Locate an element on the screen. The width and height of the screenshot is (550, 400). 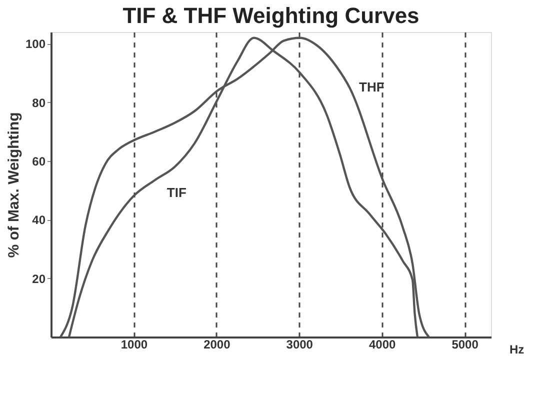
x-tick-label: 2000 is located at coordinates (217, 345).